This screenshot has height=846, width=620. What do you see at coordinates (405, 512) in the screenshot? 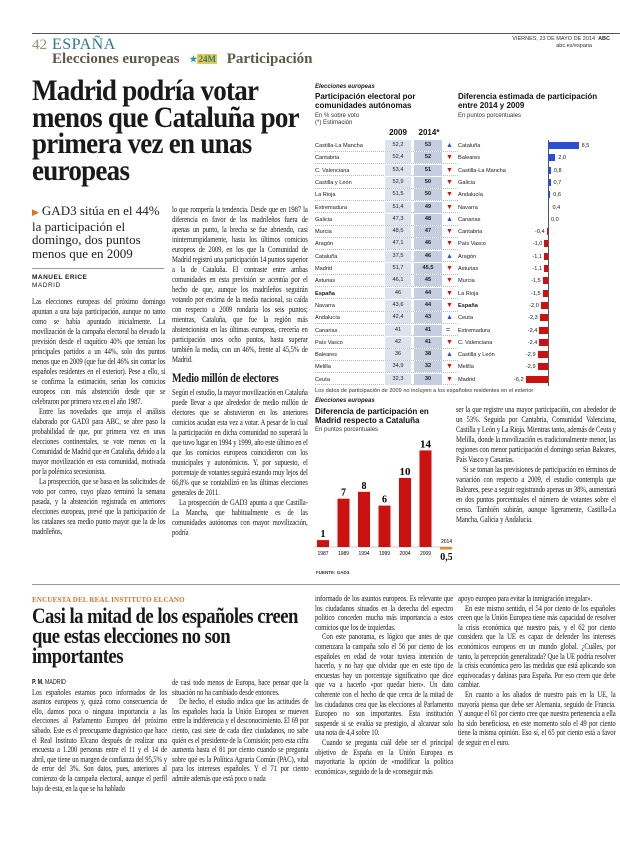
I see `bar-2004` at bounding box center [405, 512].